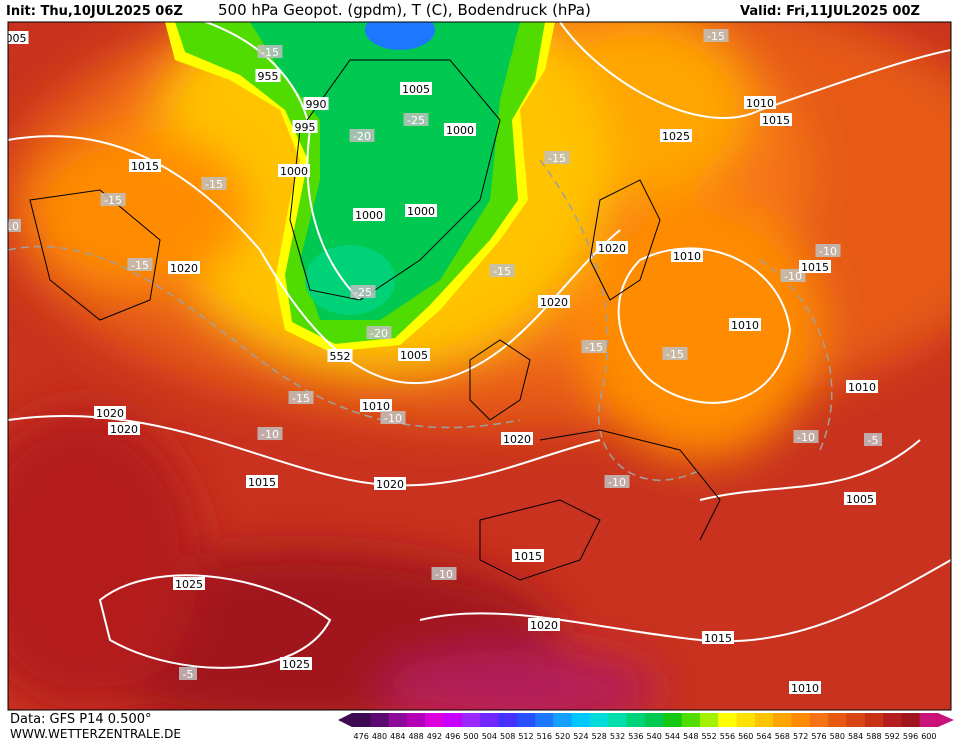  What do you see at coordinates (635, 736) in the screenshot?
I see `legend-label: 536` at bounding box center [635, 736].